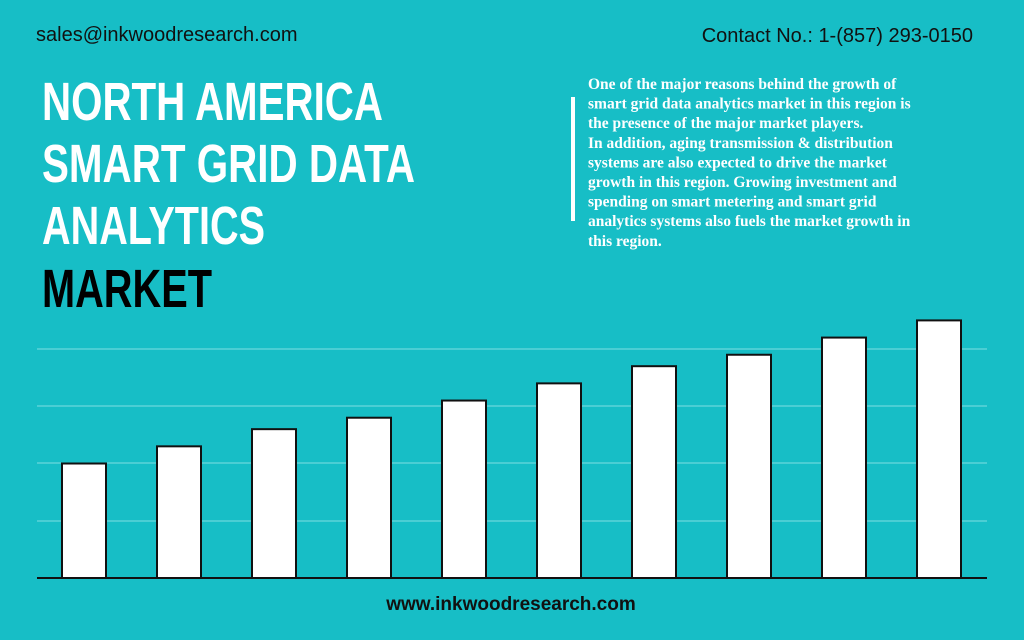  Describe the element at coordinates (837, 36) in the screenshot. I see `contact: Contact No.: 1-(857) 293-0150` at that location.